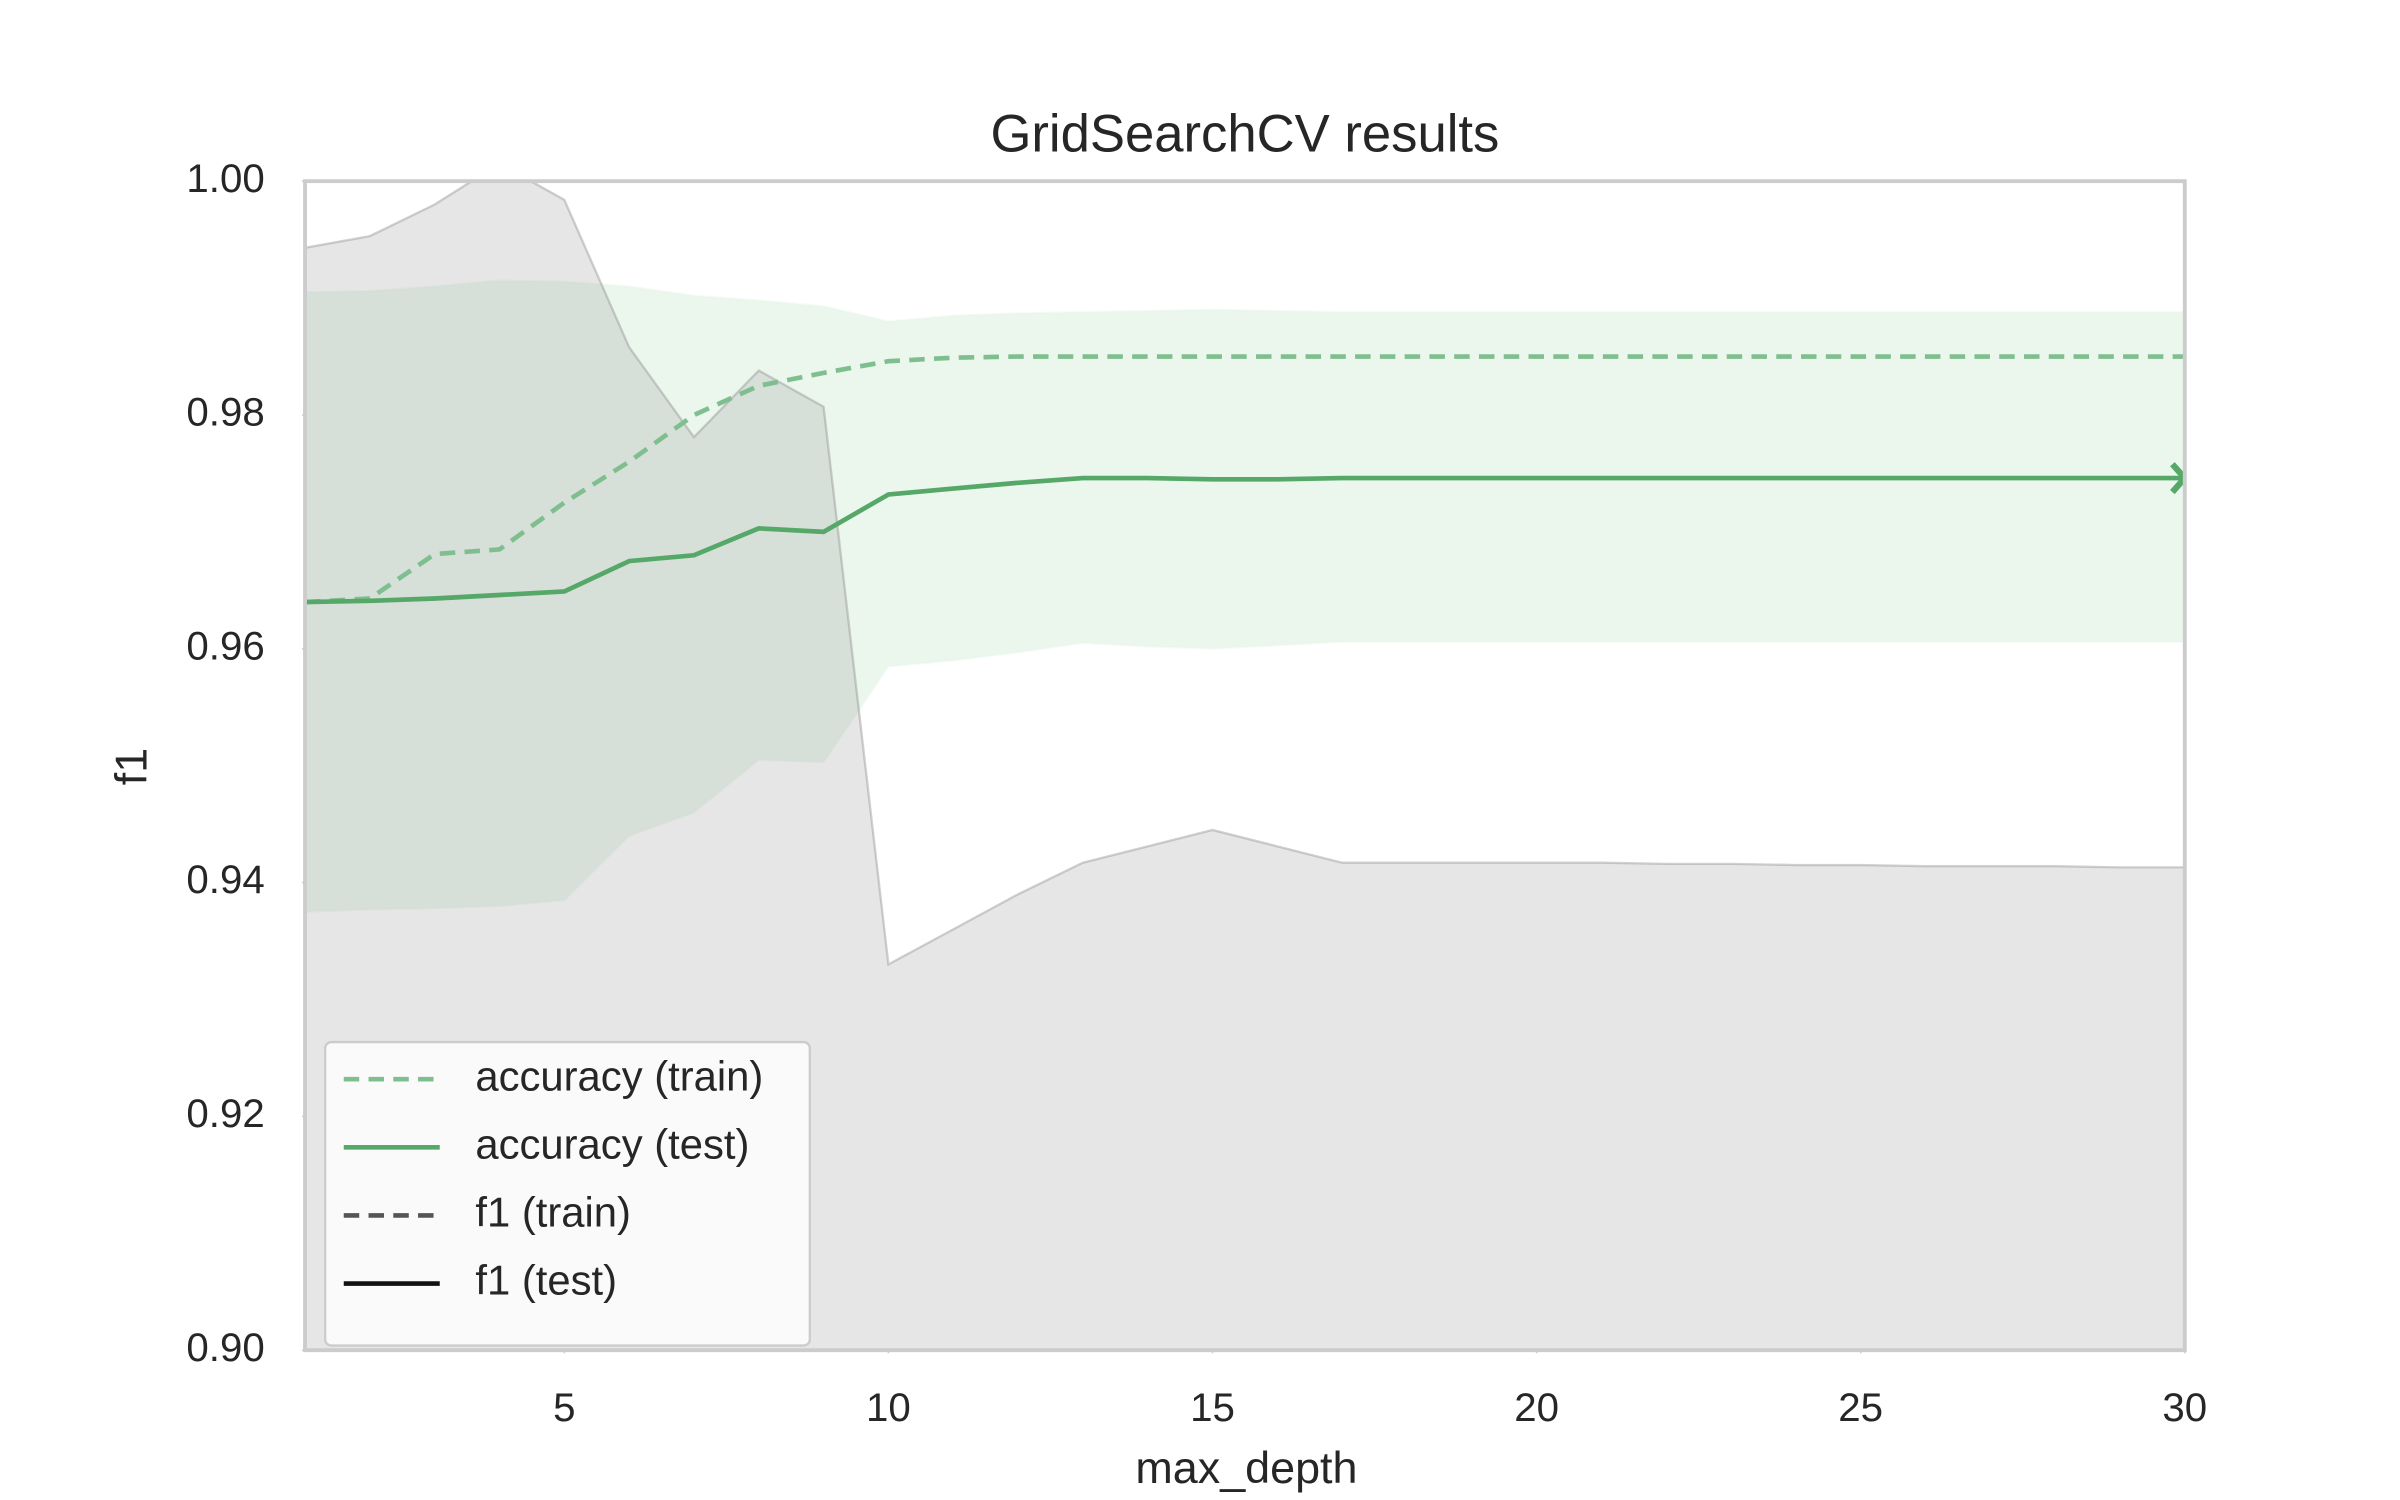 The width and height of the screenshot is (2400, 1500). Describe the element at coordinates (2177, 478) in the screenshot. I see `end-marker` at that location.